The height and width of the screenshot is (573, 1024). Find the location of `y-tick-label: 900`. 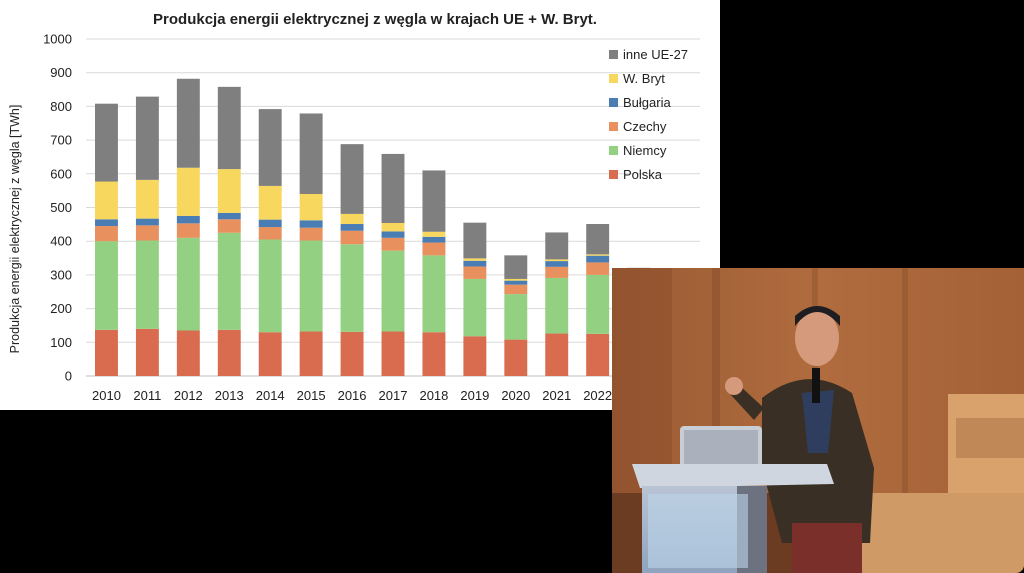

y-tick-label: 900 is located at coordinates (61, 72).